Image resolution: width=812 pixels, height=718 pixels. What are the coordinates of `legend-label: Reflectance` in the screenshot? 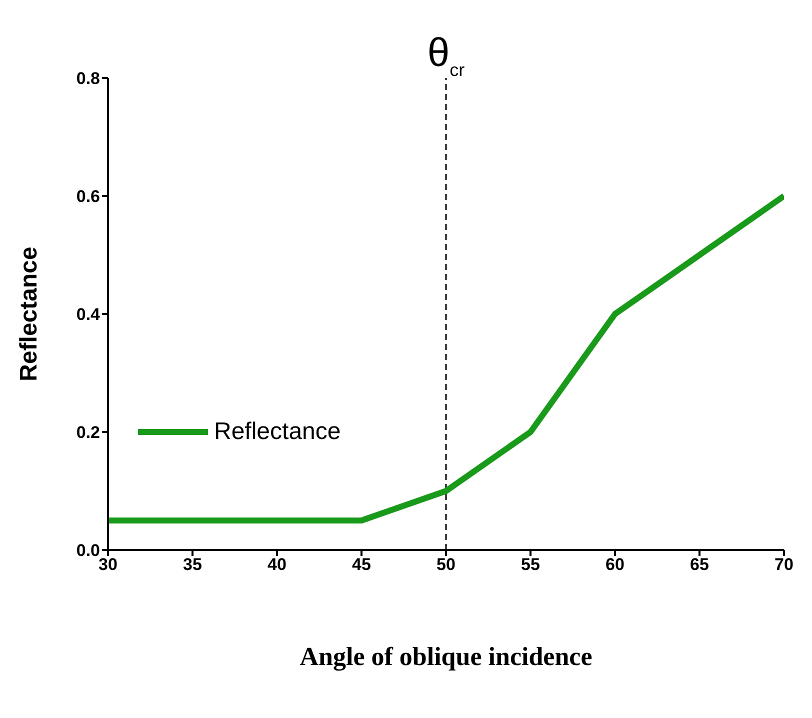 It's located at (277, 432).